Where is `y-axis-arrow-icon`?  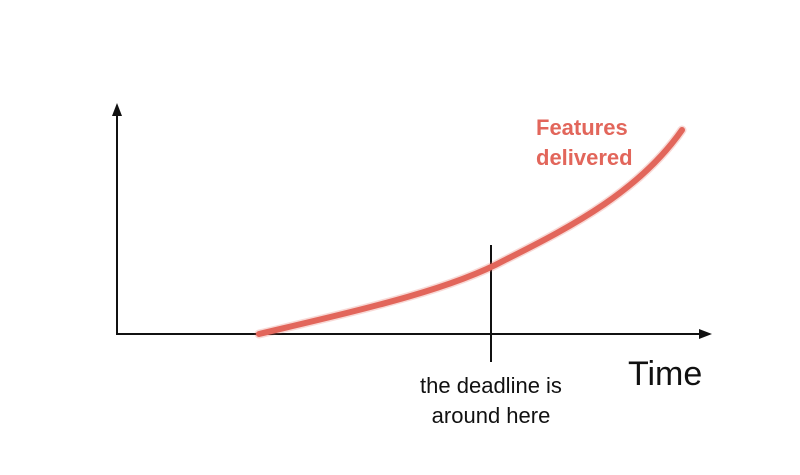
y-axis-arrow-icon is located at coordinates (117, 109).